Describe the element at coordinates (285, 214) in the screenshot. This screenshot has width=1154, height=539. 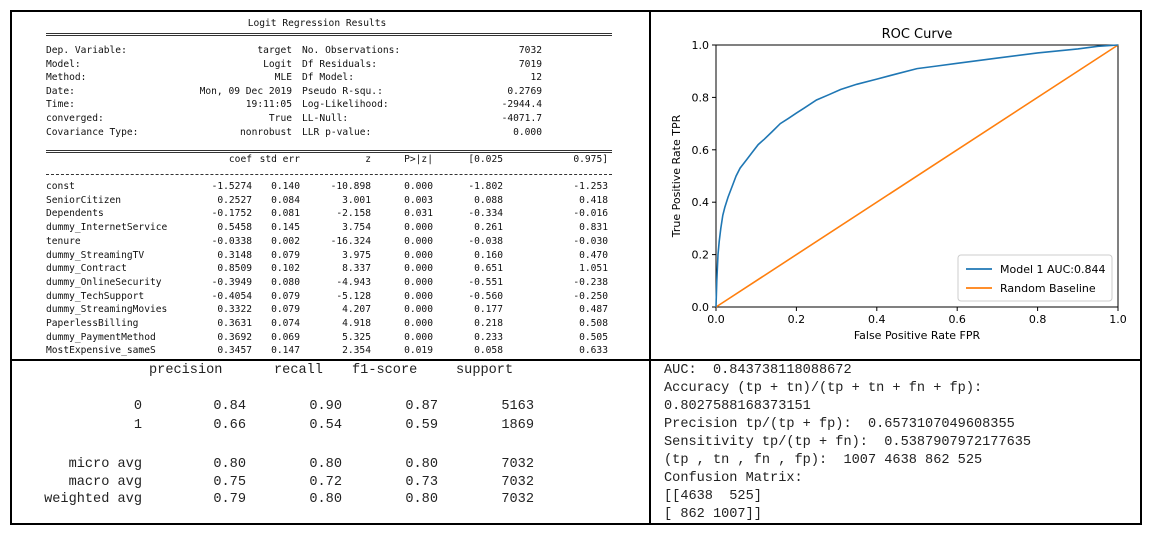
I see `coef-cell: 0.081` at that location.